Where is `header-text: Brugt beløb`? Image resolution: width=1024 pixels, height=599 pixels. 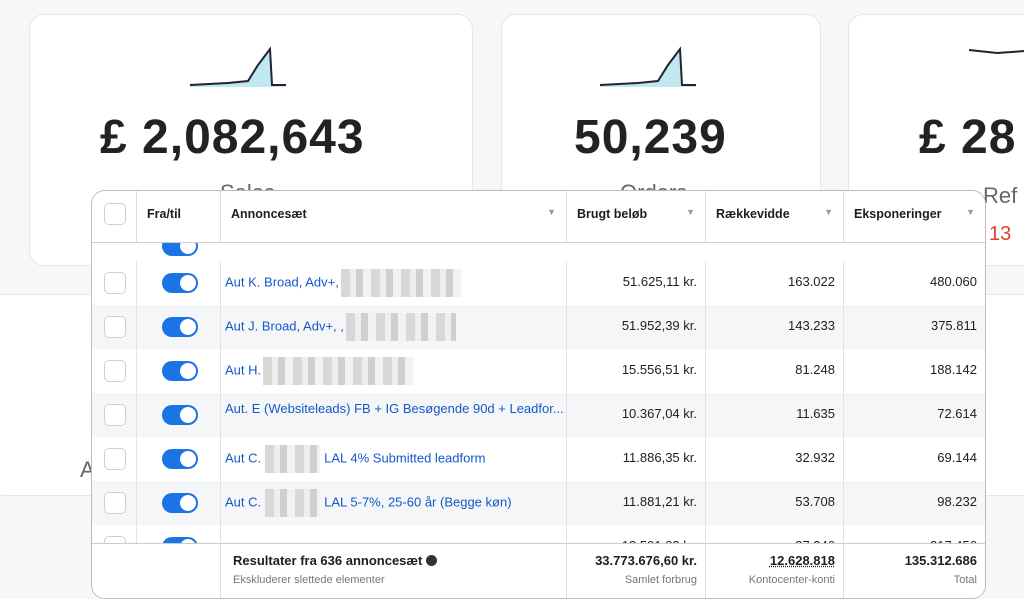 header-text: Brugt beløb is located at coordinates (612, 214).